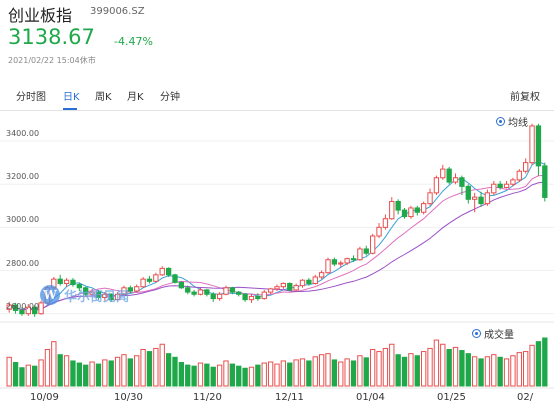 This screenshot has width=554, height=411. Describe the element at coordinates (23, 263) in the screenshot. I see `y-tick-label: 2800.00` at that location.